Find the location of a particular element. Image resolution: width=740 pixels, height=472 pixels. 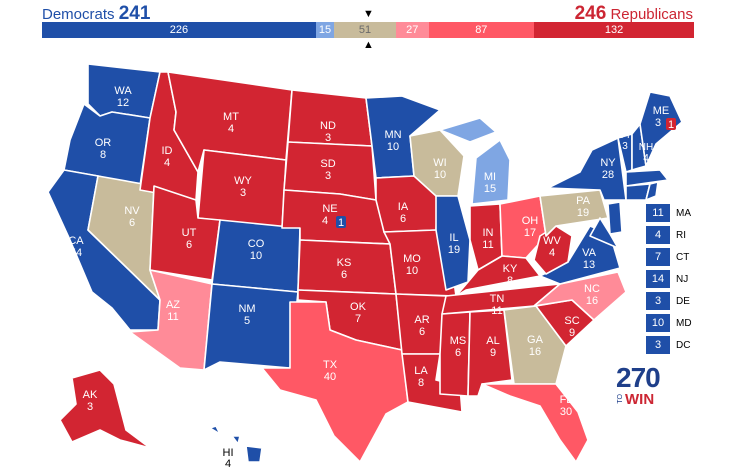

label-sc-ev: 9 is located at coordinates (572, 333).